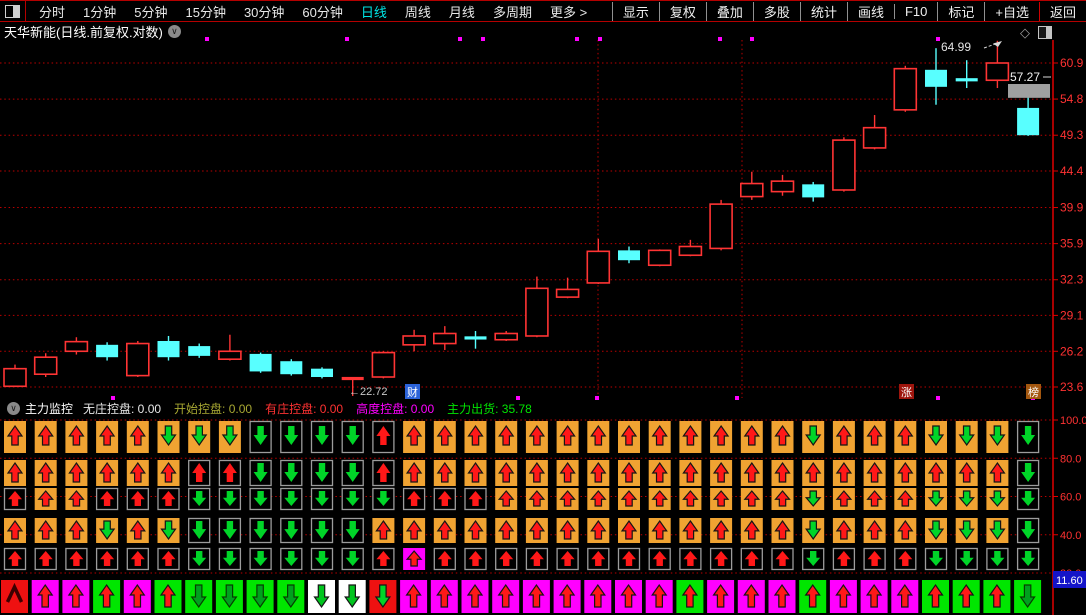  Describe the element at coordinates (776, 11) in the screenshot. I see `menu-item-tool-3: 多股` at that location.